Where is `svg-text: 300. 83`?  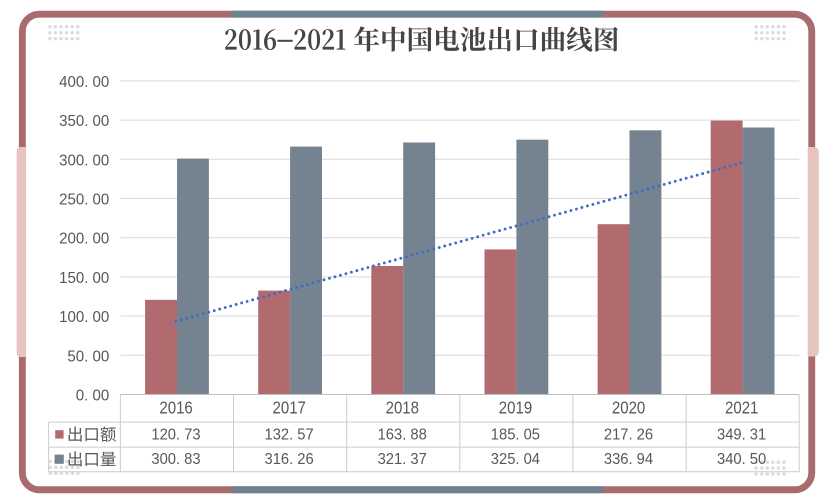 svg-text: 300. 83 is located at coordinates (175, 459).